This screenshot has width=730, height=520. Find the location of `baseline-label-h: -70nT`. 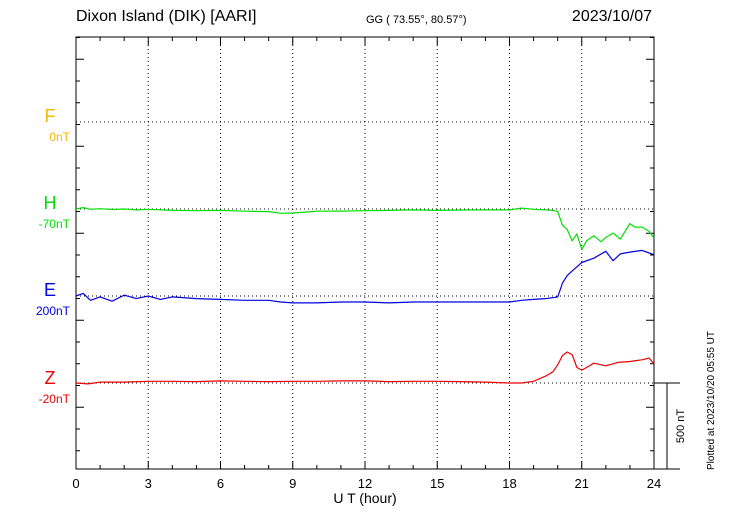

baseline-label-h: -70nT is located at coordinates (54, 224).